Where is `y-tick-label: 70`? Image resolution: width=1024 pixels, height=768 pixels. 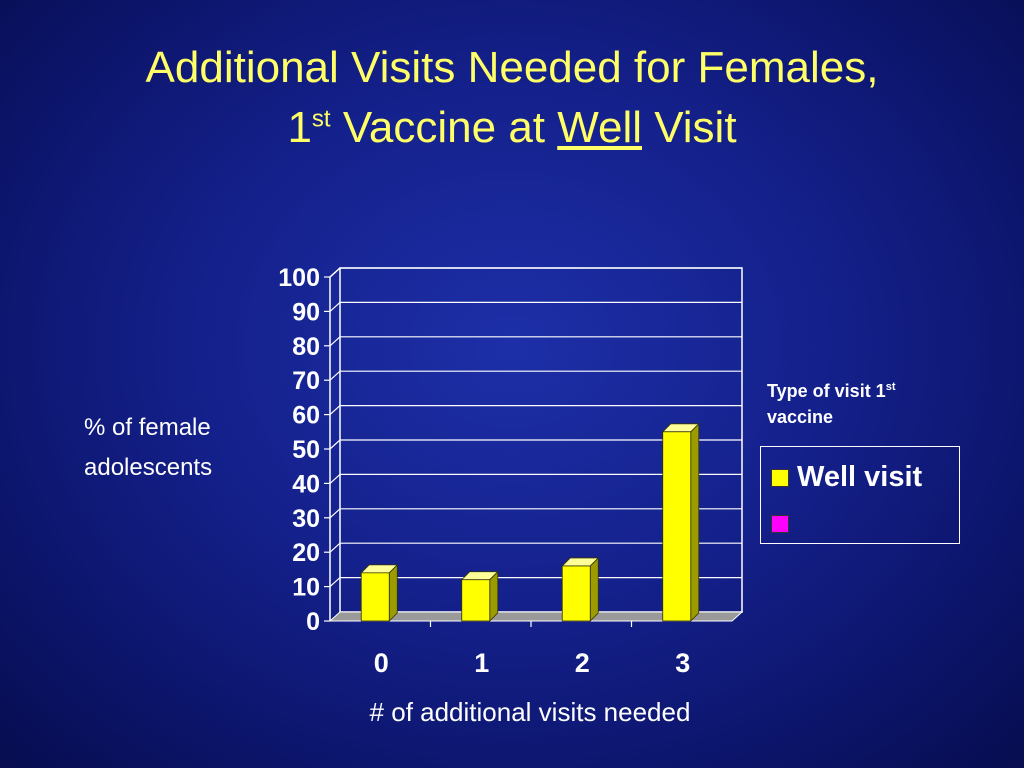 y-tick-label: 70 is located at coordinates (306, 381).